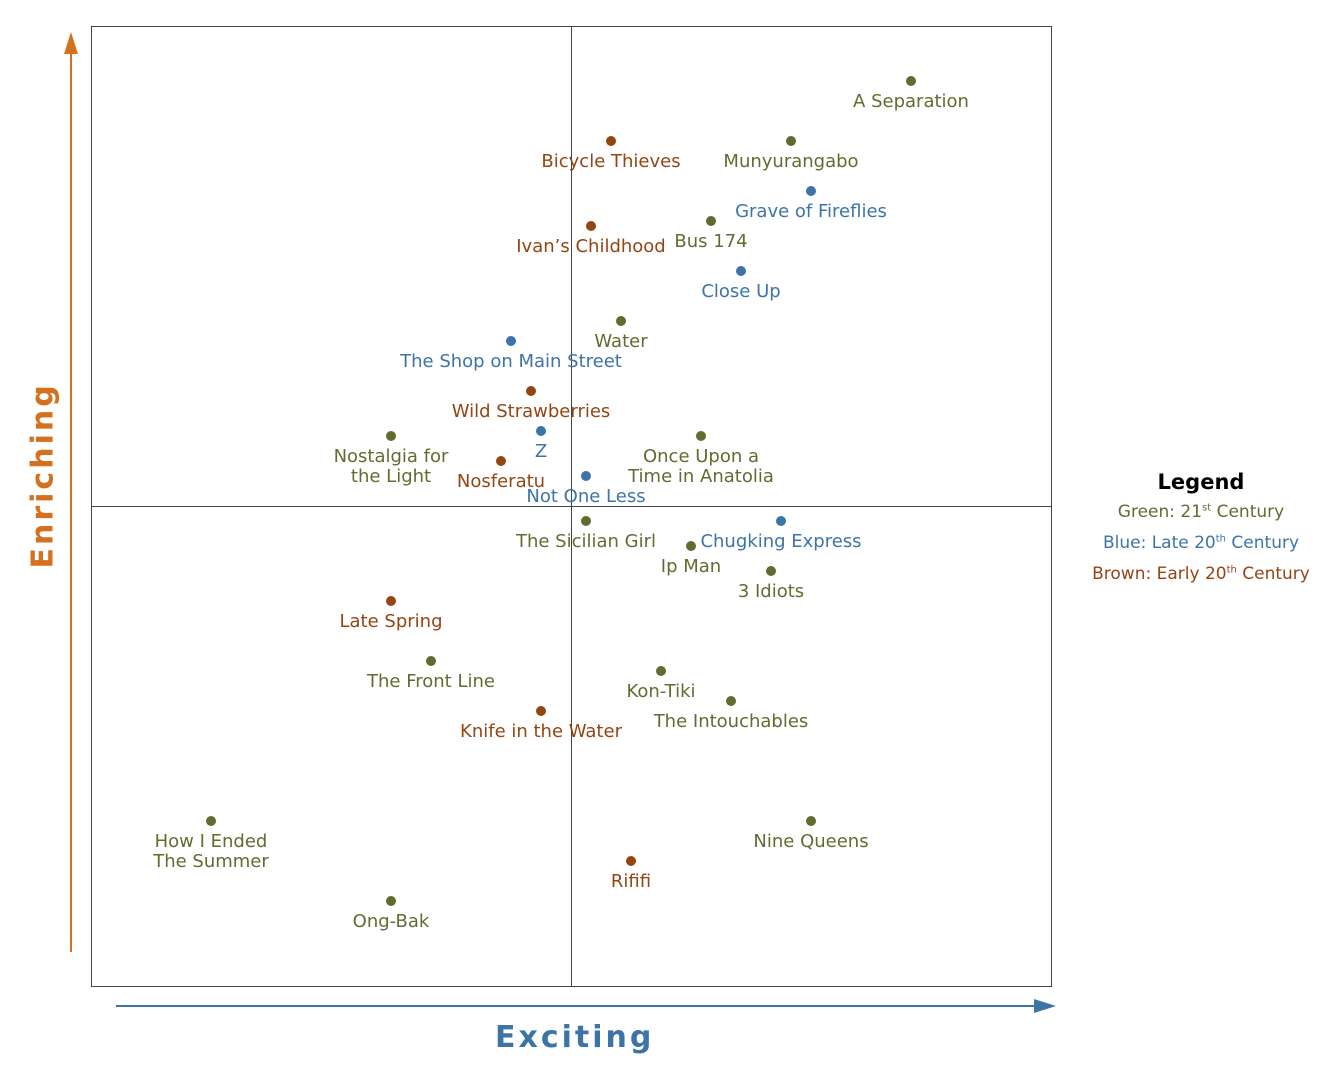  I want to click on point-label: Bicycle Thieves, so click(610, 161).